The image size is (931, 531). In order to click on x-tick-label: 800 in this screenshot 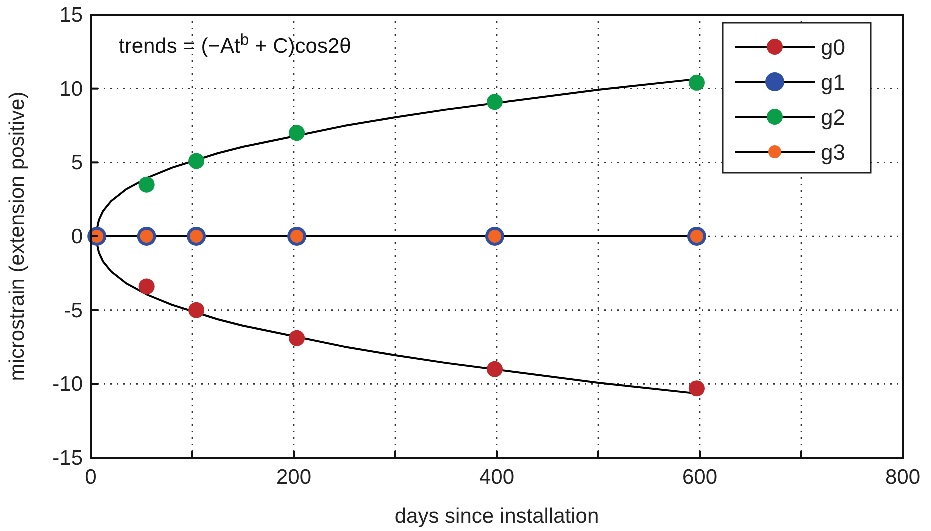, I will do `click(903, 477)`.